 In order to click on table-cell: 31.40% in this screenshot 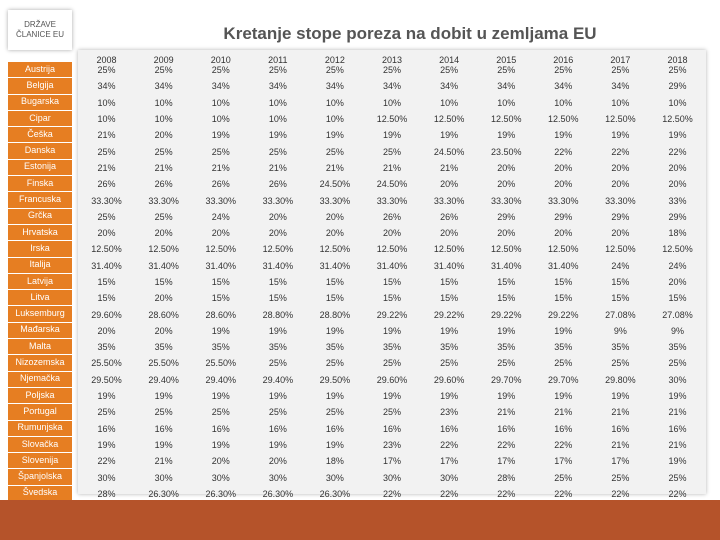, I will do `click(392, 265)`.